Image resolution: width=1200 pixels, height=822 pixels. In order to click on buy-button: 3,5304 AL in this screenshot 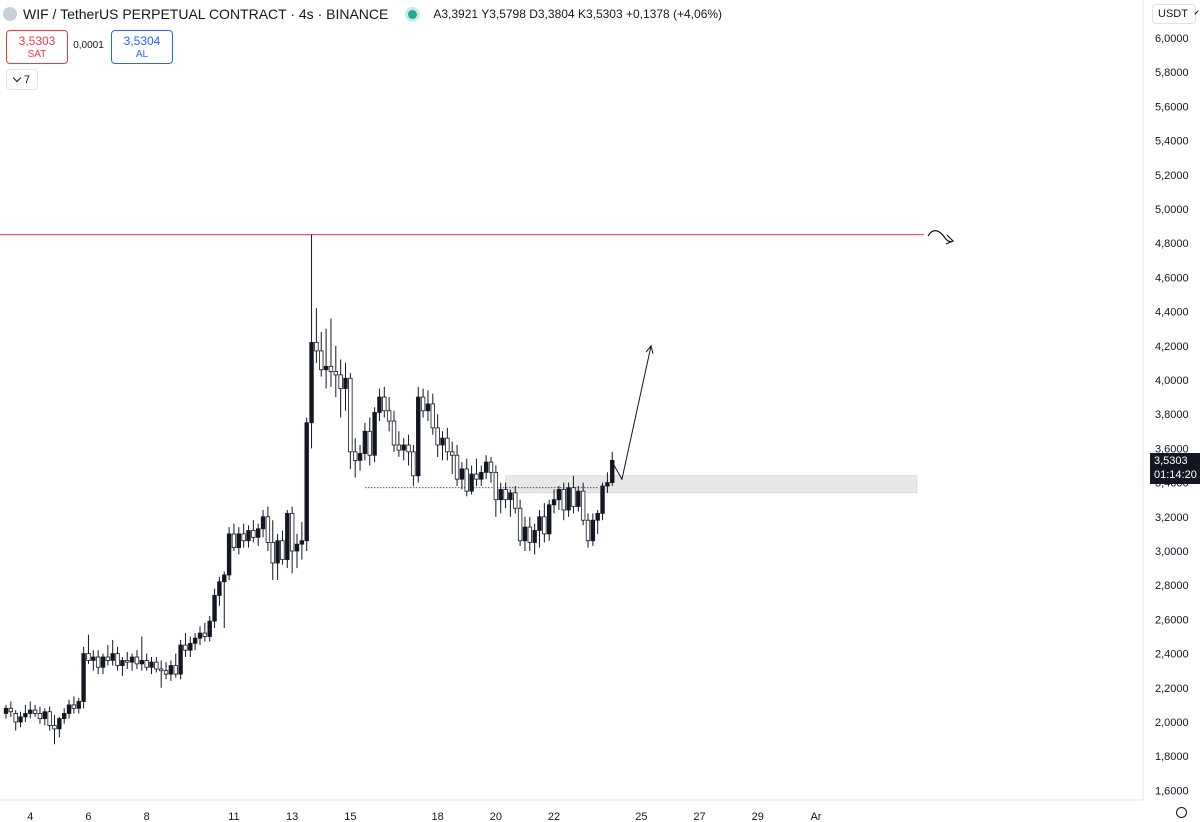, I will do `click(142, 47)`.